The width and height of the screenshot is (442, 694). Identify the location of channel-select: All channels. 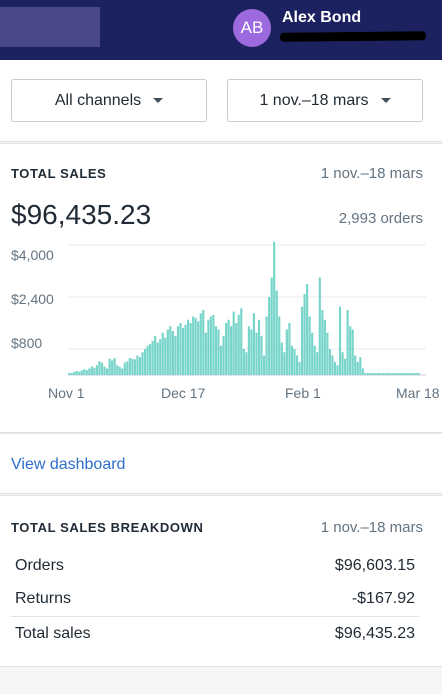
(109, 100).